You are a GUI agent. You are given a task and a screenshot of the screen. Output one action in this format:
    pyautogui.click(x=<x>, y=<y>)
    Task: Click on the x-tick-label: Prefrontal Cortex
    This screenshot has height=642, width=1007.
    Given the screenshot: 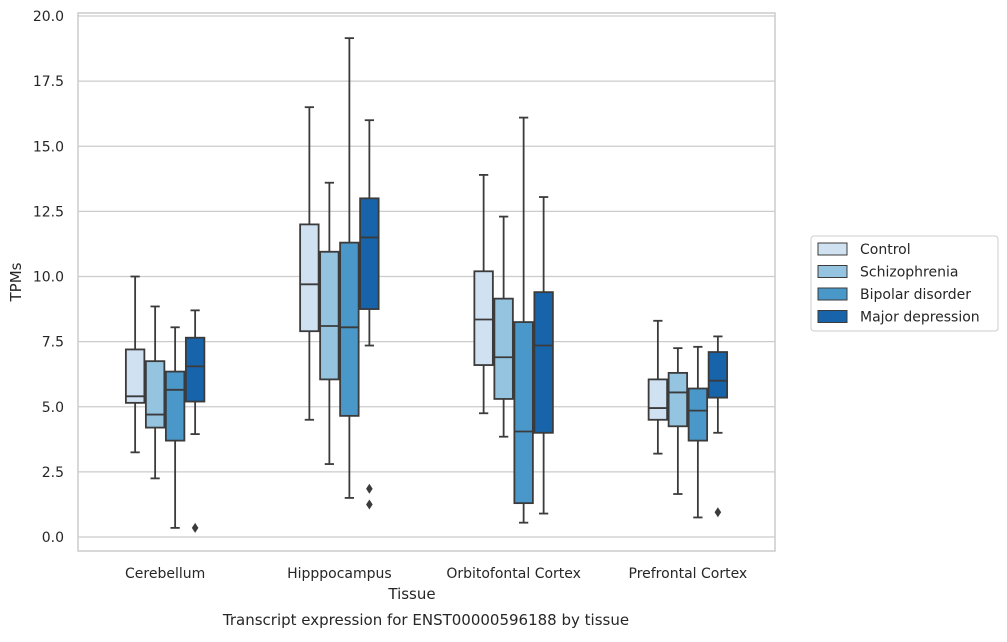 What is the action you would take?
    pyautogui.click(x=688, y=574)
    